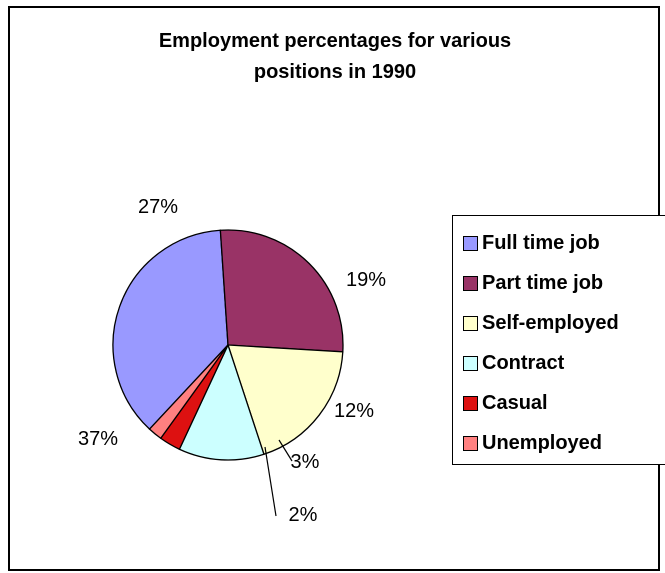 The height and width of the screenshot is (573, 665). I want to click on data-label-part-time-job: 27%, so click(158, 207).